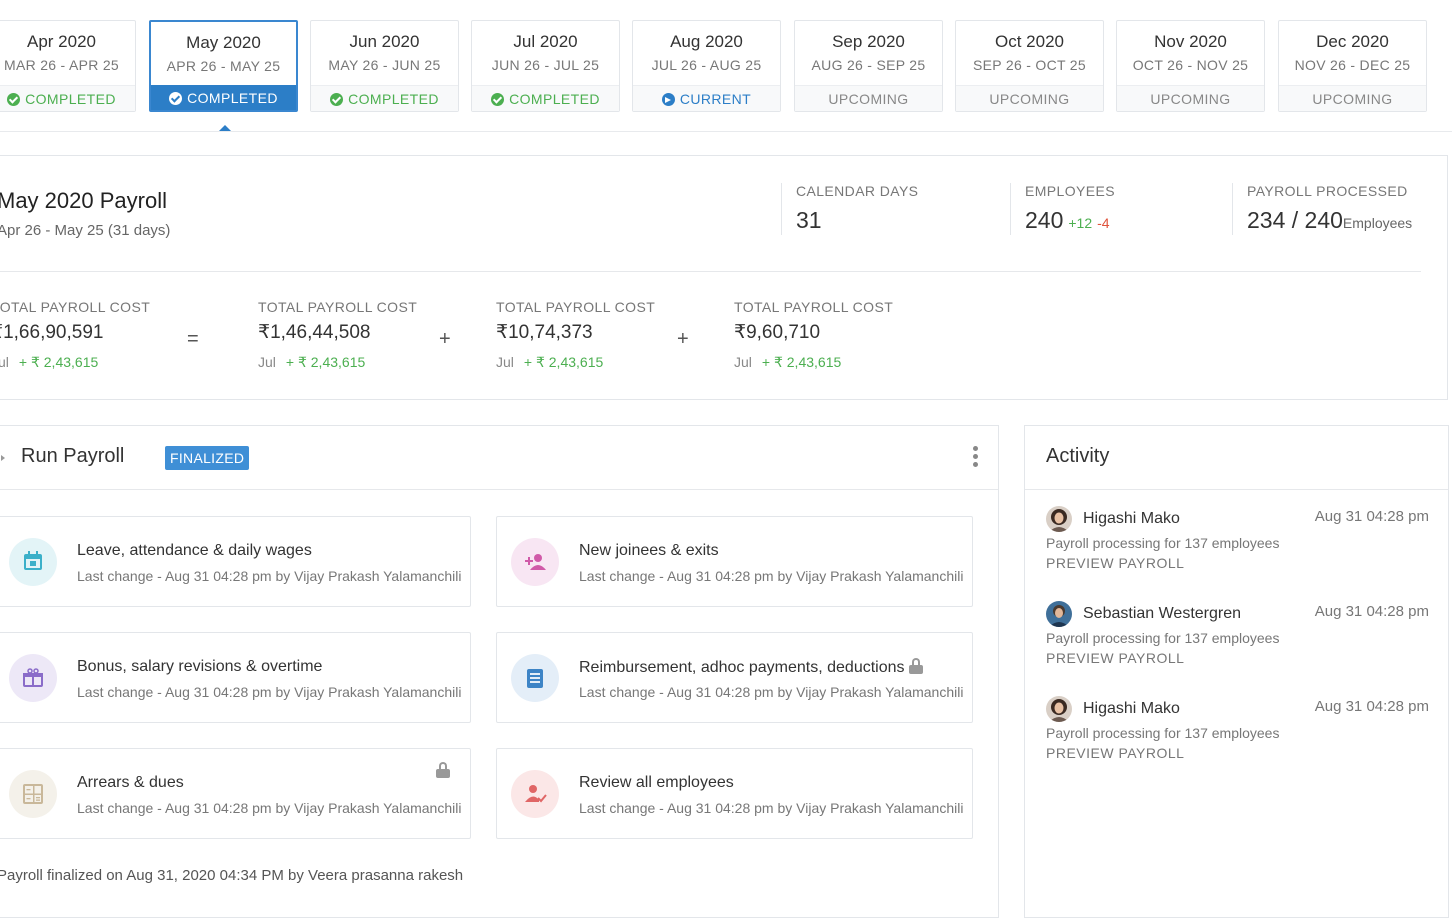 The width and height of the screenshot is (1452, 923). Describe the element at coordinates (535, 678) in the screenshot. I see `document-icon` at that location.